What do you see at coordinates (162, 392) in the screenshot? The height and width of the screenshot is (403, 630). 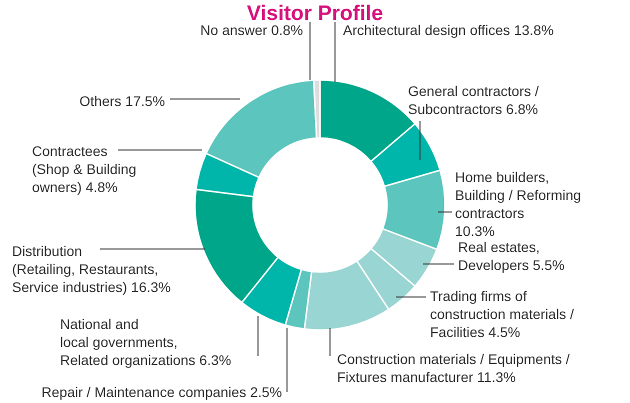 I see `slice-label: Repair / Maintenance companies 2.5%` at bounding box center [162, 392].